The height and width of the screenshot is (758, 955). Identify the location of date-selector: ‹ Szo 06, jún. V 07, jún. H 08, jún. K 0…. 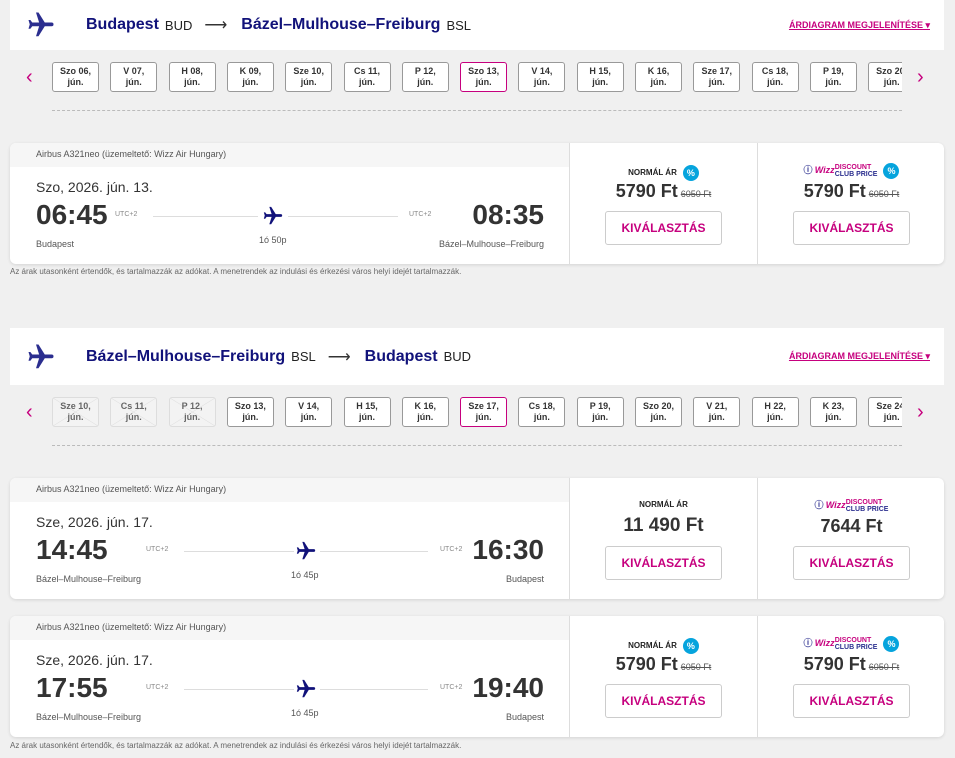
(477, 78).